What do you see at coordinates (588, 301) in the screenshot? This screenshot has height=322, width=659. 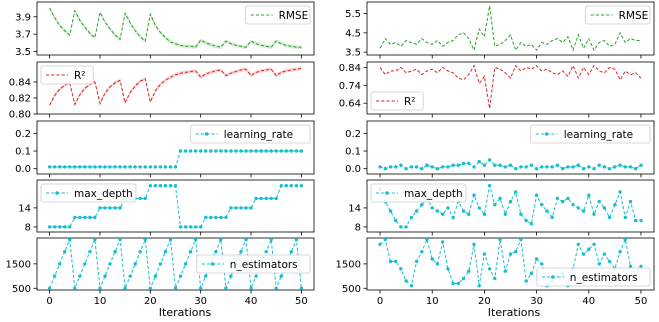 I see `x-tick-label: 40` at bounding box center [588, 301].